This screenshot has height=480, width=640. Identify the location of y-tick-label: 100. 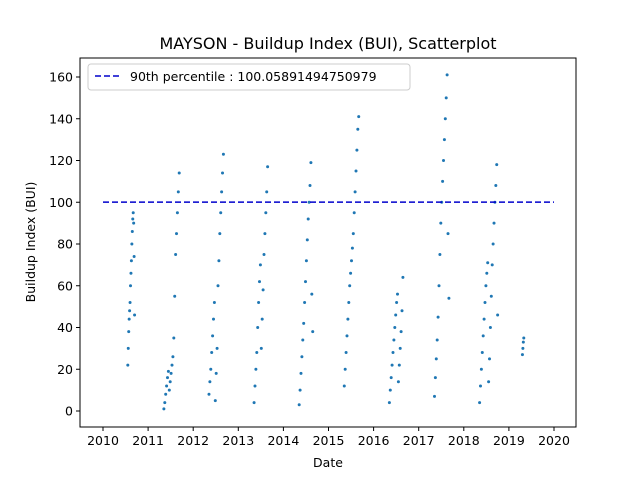
(61, 202).